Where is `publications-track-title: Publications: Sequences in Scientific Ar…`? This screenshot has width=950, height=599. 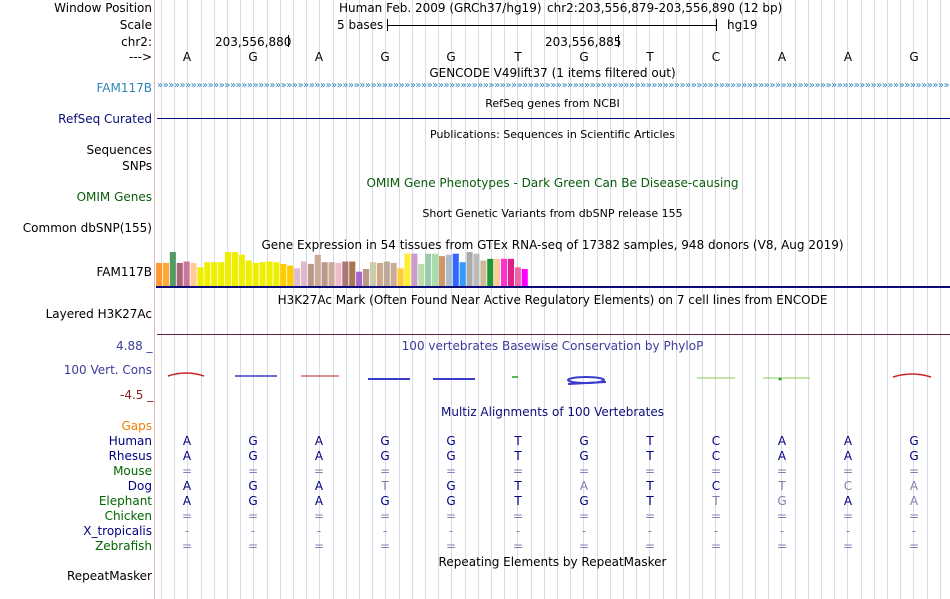 publications-track-title: Publications: Sequences in Scientific Ar… is located at coordinates (552, 134).